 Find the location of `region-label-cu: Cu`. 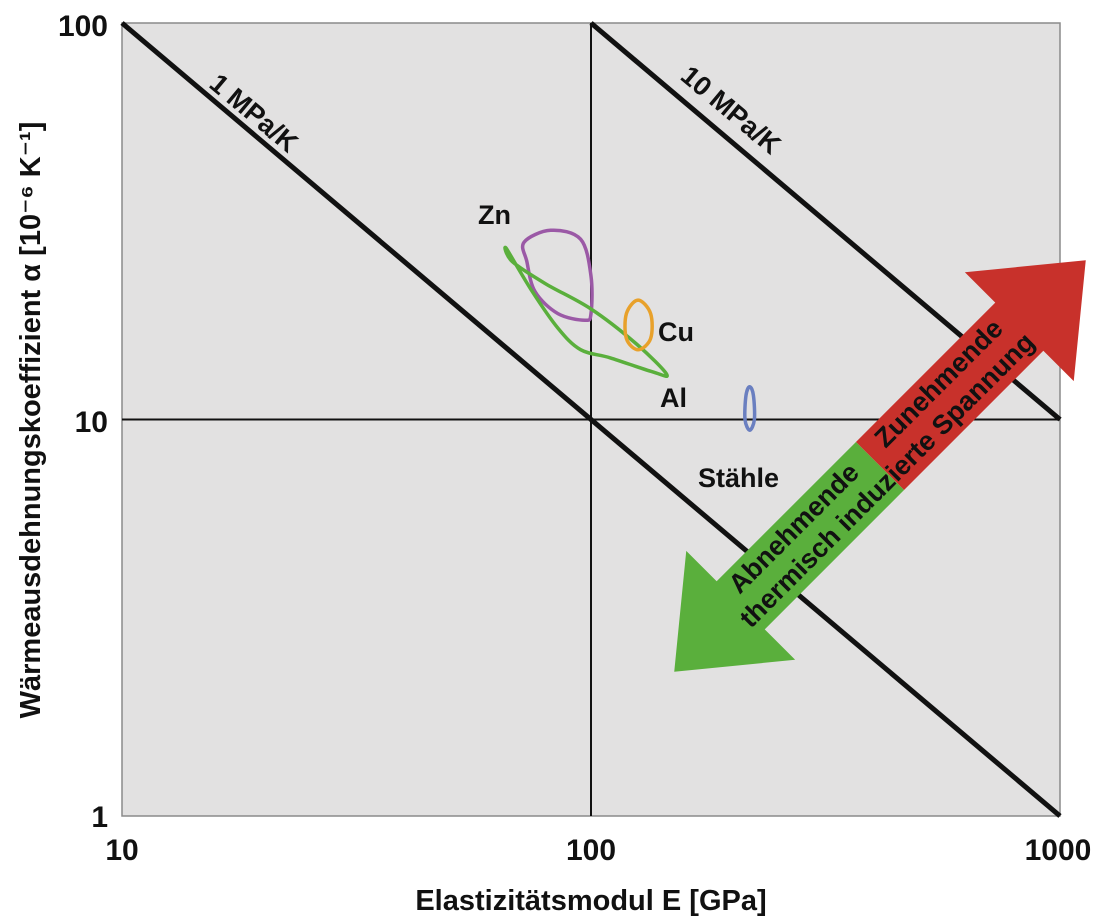

region-label-cu: Cu is located at coordinates (676, 332).